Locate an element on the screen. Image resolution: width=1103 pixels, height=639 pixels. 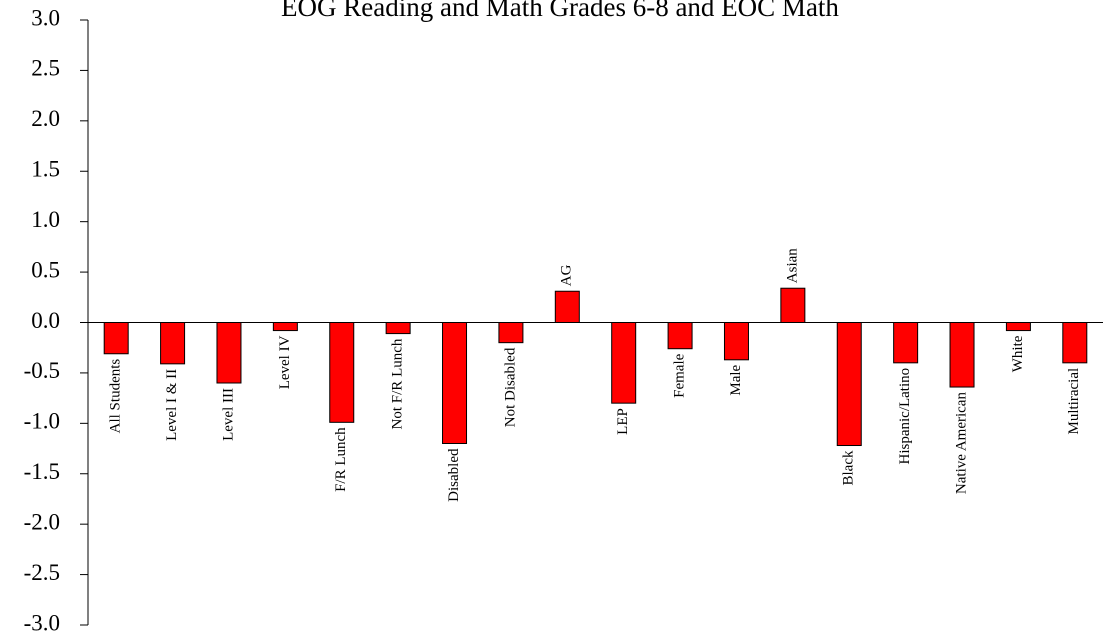
y-tick-label: -3.0 is located at coordinates (42, 622).